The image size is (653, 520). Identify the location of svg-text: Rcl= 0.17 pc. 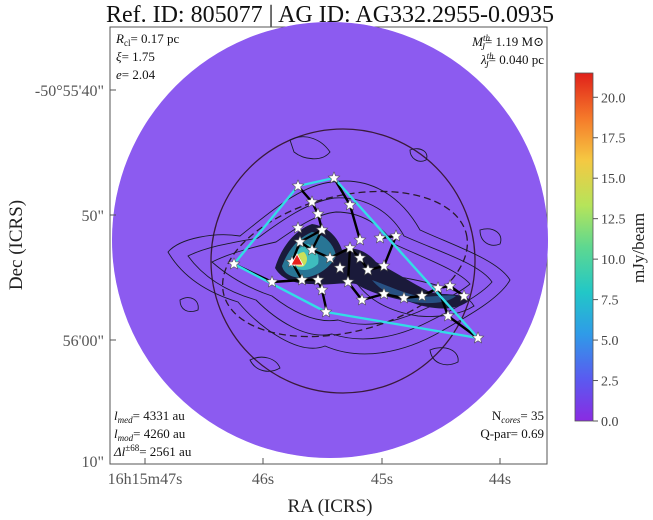
(147, 39).